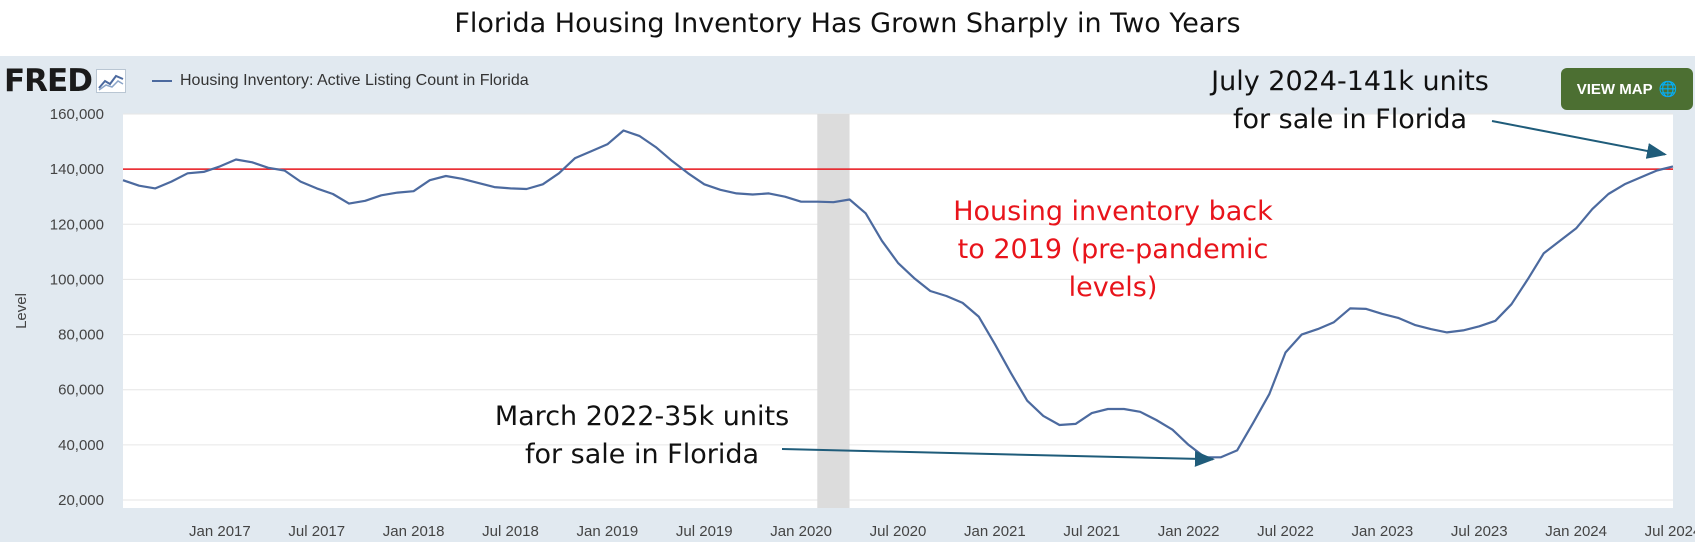 The image size is (1695, 547). What do you see at coordinates (998, 457) in the screenshot?
I see `arrow-march-2022` at bounding box center [998, 457].